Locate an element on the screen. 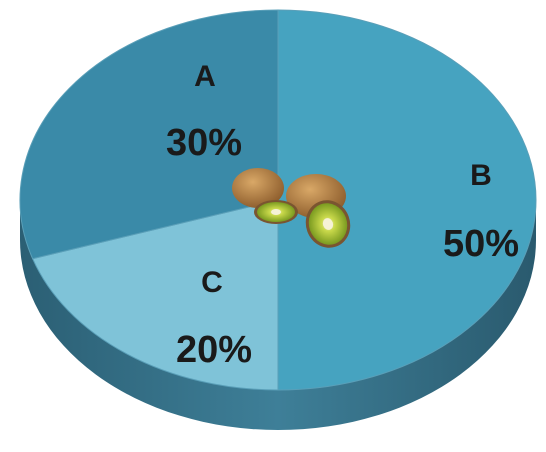  slice-label-c: C is located at coordinates (212, 282).